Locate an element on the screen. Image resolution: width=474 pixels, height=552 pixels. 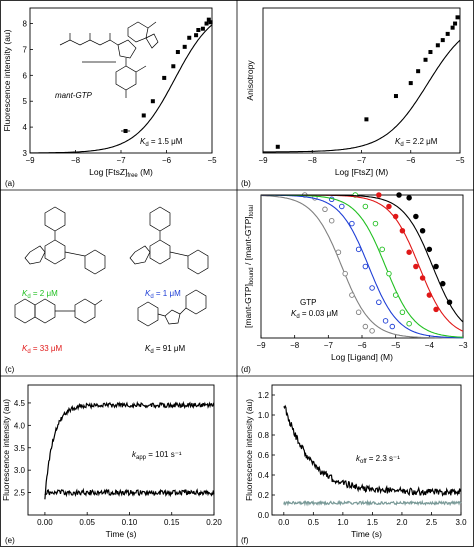
compound-1-drawing is located at coordinates (65, 240).